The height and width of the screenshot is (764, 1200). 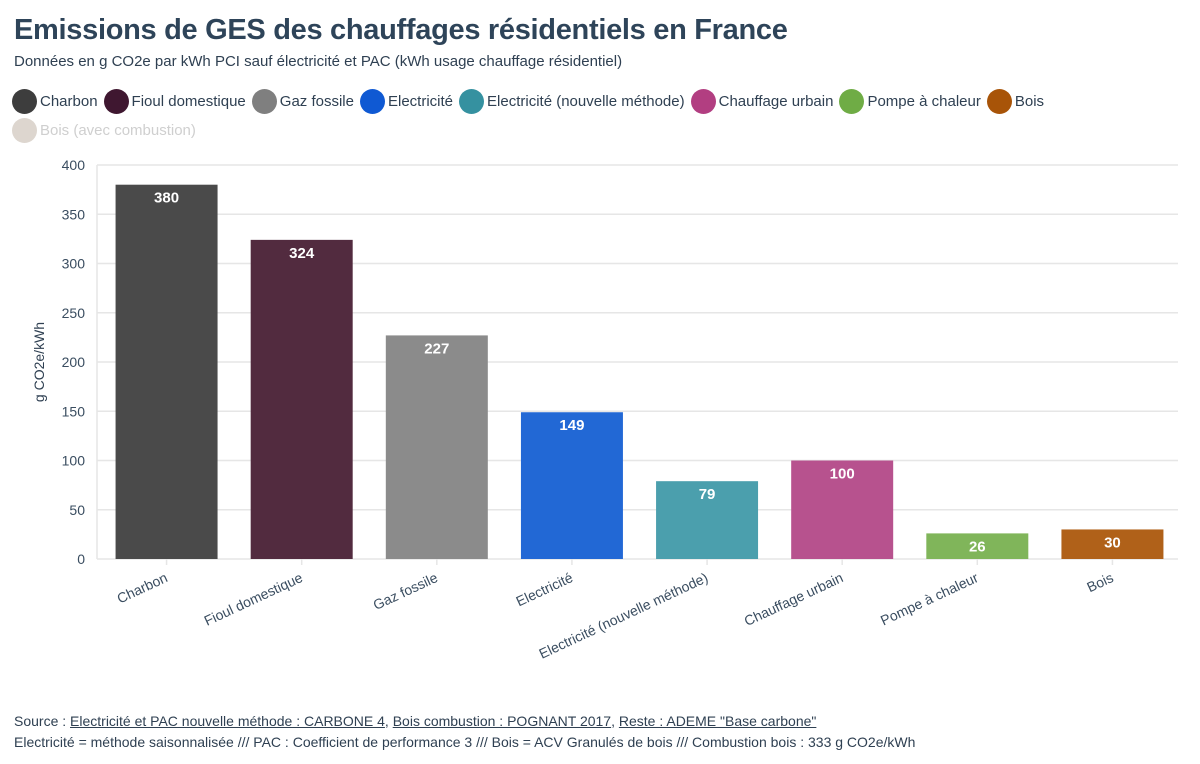 I want to click on legend-label: Chauffage urbain, so click(x=776, y=101).